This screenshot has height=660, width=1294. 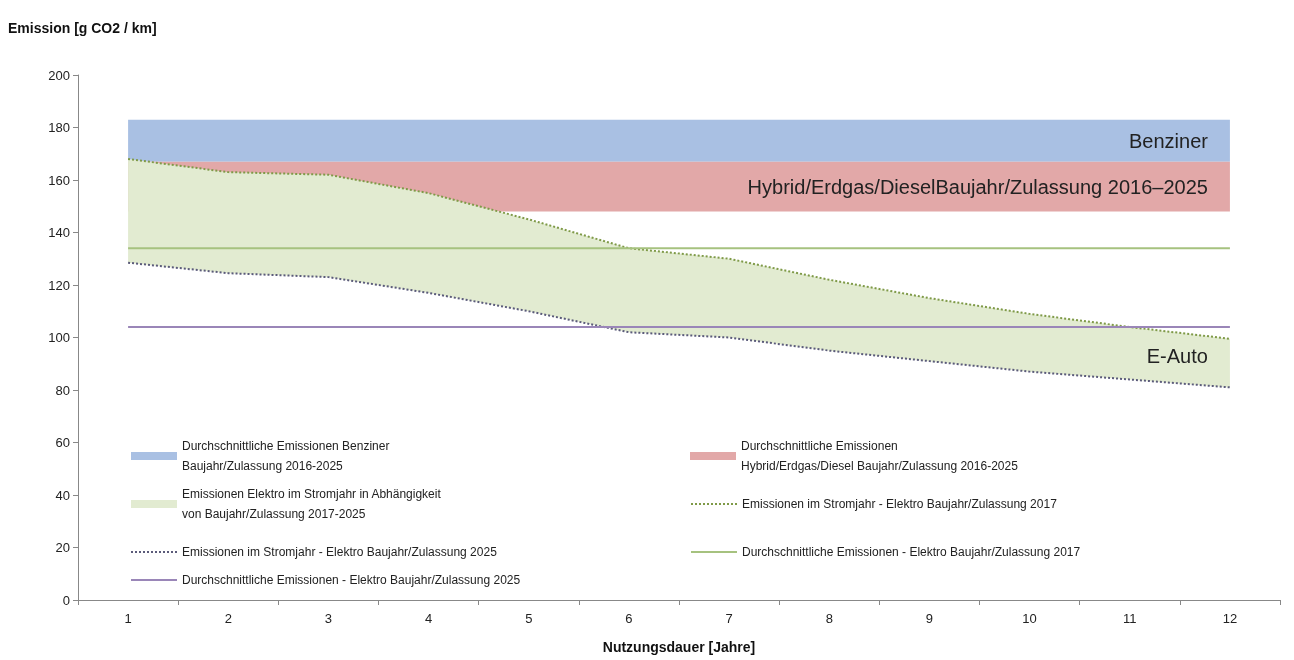 What do you see at coordinates (1177, 355) in the screenshot?
I see `annotation: E-Auto` at bounding box center [1177, 355].